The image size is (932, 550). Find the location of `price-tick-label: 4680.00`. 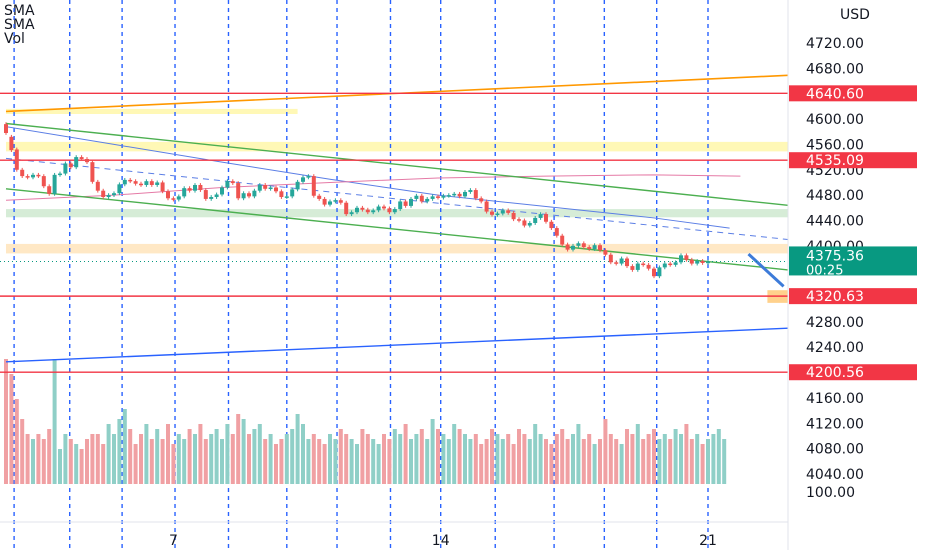

price-tick-label: 4680.00 is located at coordinates (835, 69).